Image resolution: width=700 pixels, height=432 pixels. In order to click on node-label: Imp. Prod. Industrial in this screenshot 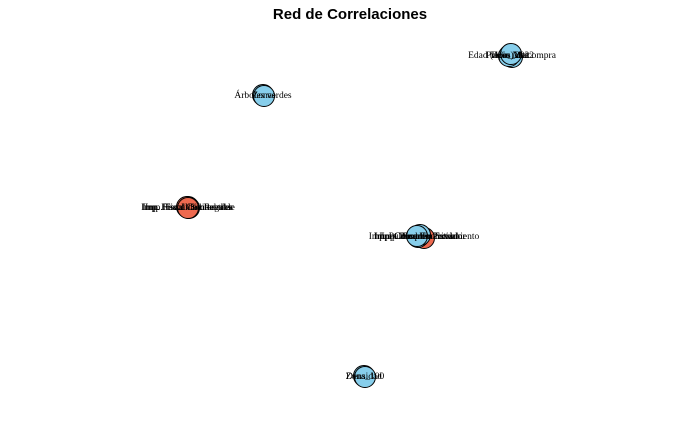, I will do `click(419, 237)`.